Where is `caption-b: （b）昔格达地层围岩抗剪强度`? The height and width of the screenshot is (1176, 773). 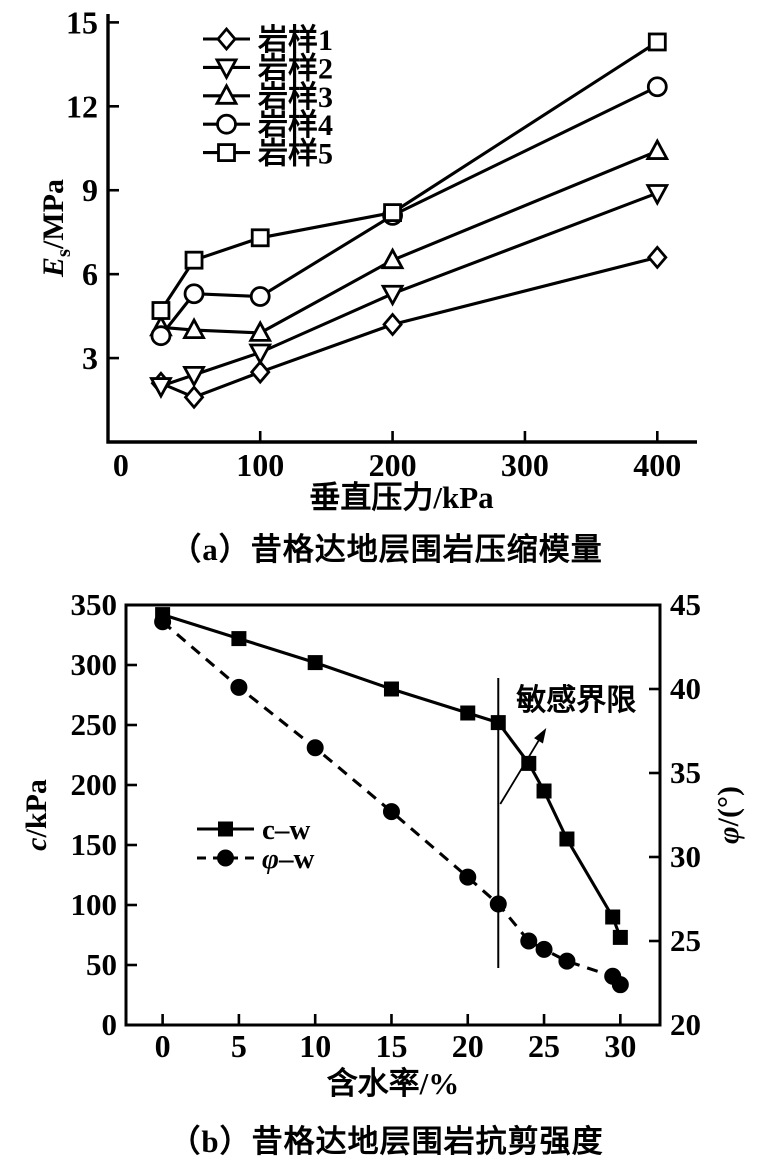 caption-b: （b）昔格达地层围岩抗剪强度 is located at coordinates (386, 1141).